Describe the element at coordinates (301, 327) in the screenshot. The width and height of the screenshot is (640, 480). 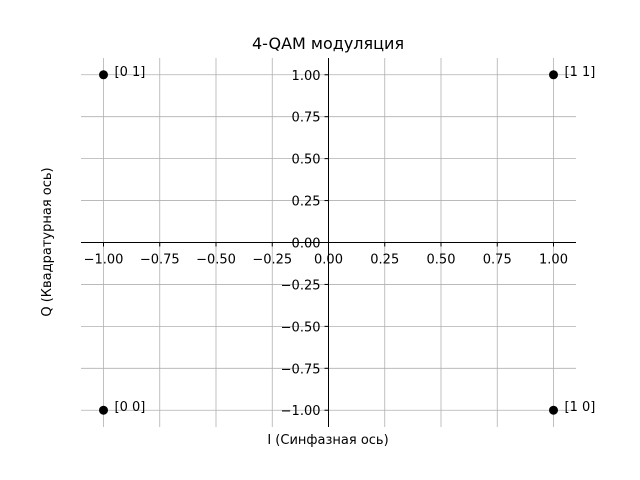
I see `y-tick-label: −0.50` at that location.